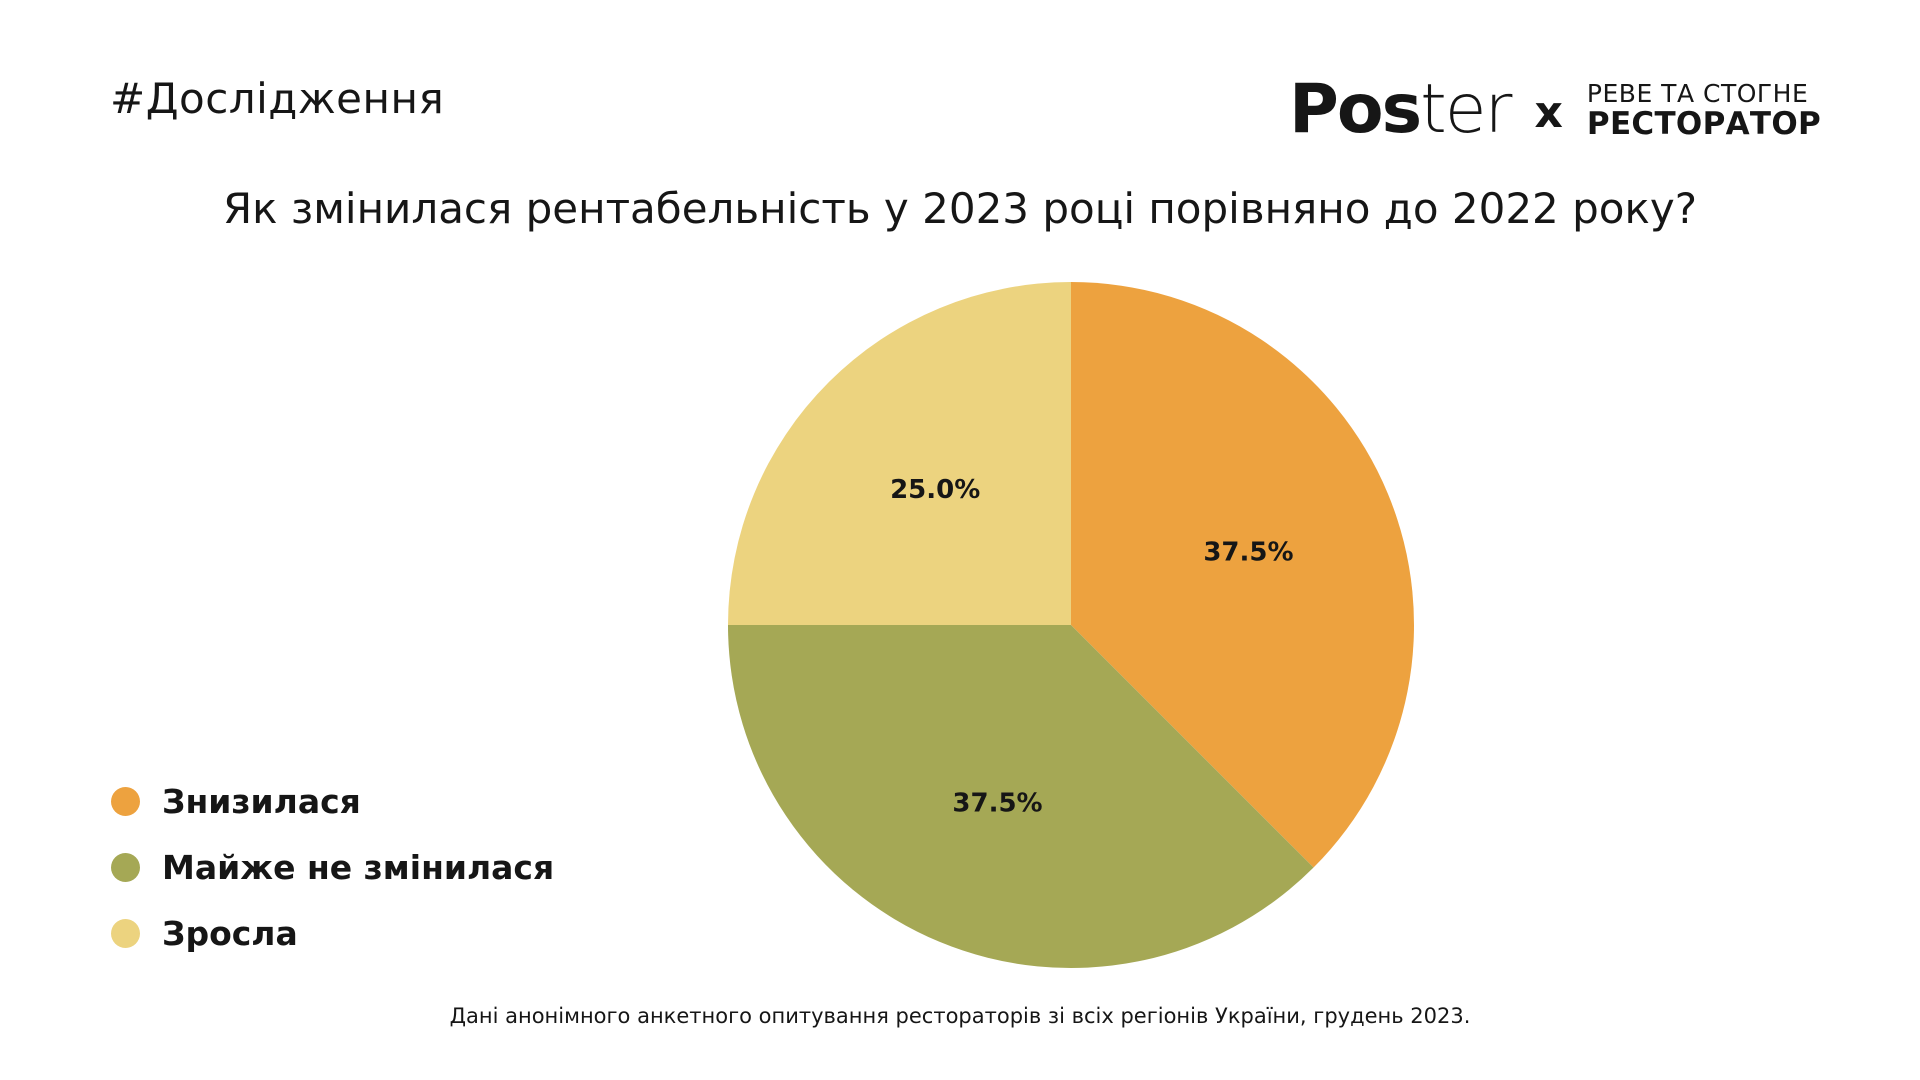  I want to click on chart-legend: Знизилася Майже не змінилася Зросла, so click(332, 867).